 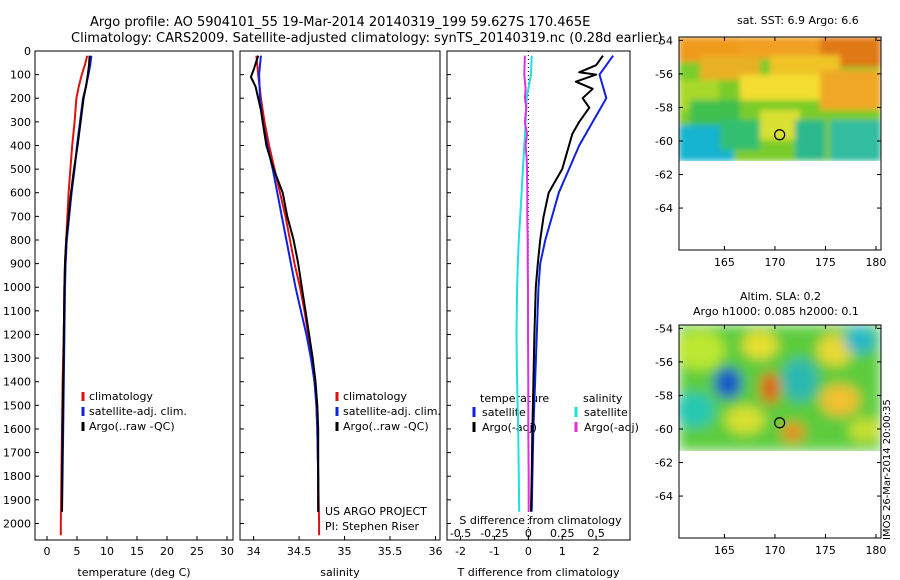 I want to click on legend-salinity-title: salinity, so click(x=603, y=398).